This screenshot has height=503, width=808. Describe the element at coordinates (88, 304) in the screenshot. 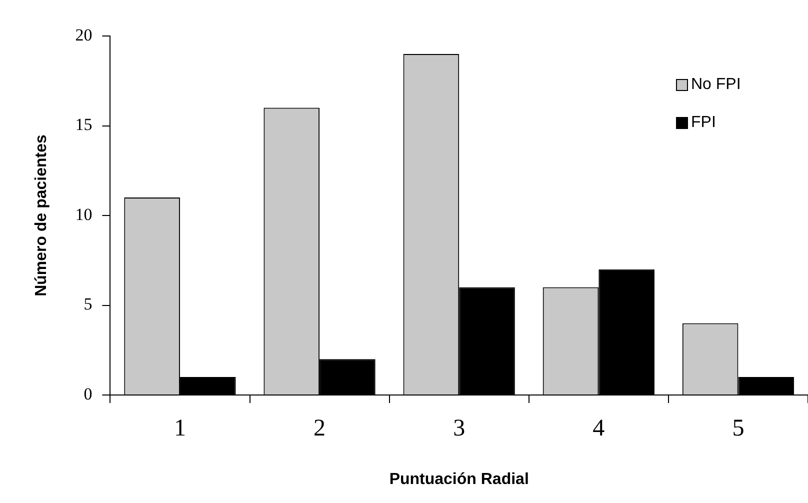

I see `y-tick-label: 5` at that location.